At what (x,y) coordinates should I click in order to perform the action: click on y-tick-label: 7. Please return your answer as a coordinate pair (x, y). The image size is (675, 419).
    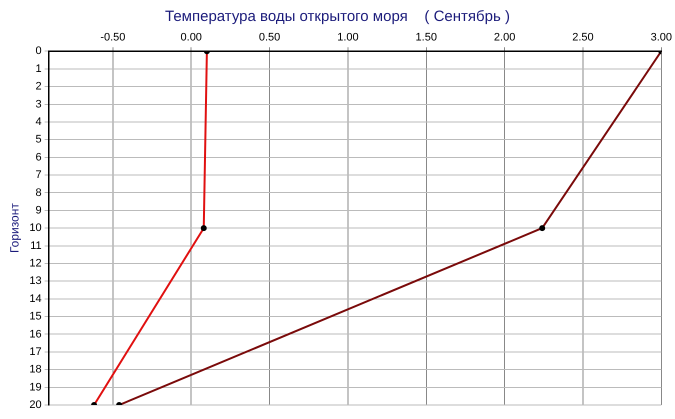
    Looking at the image, I should click on (39, 175).